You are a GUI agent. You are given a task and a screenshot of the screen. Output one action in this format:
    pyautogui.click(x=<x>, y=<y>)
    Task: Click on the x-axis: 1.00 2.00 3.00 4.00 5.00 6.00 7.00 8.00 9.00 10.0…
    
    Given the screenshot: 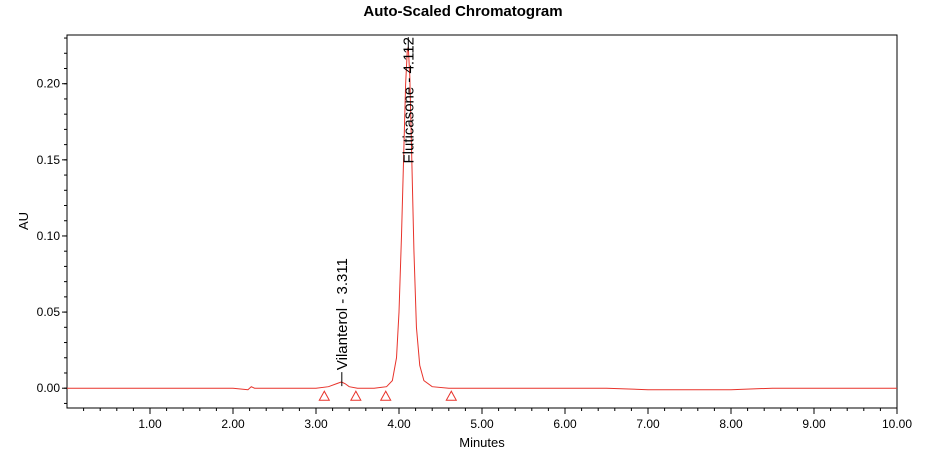 What is the action you would take?
    pyautogui.click(x=497, y=419)
    